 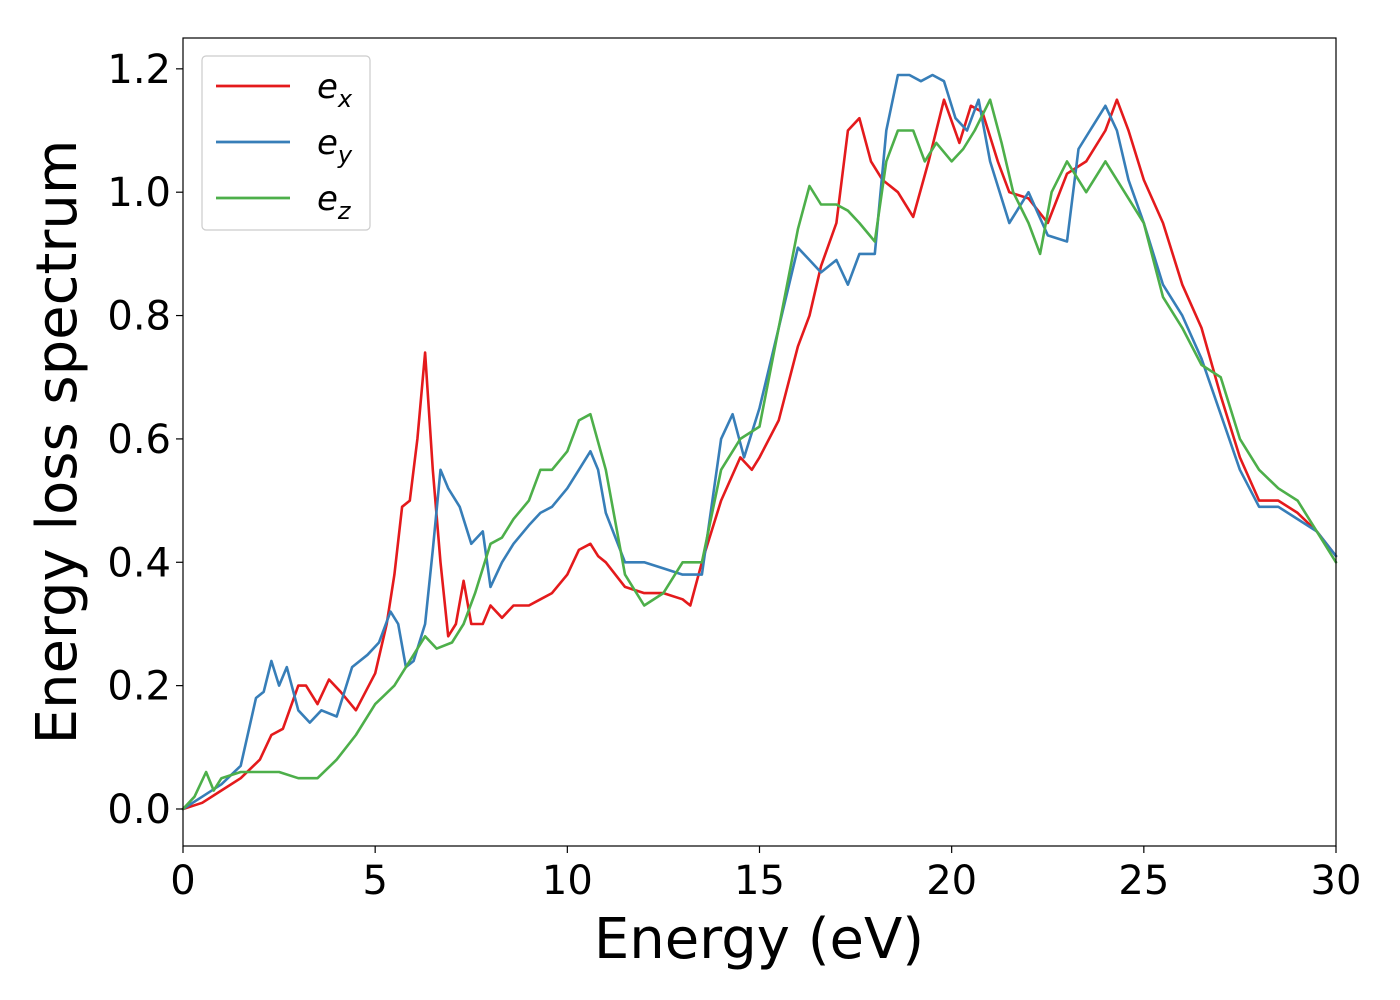 I want to click on x-axis: 0 5 10 15 20 25 30, so click(x=765, y=875).